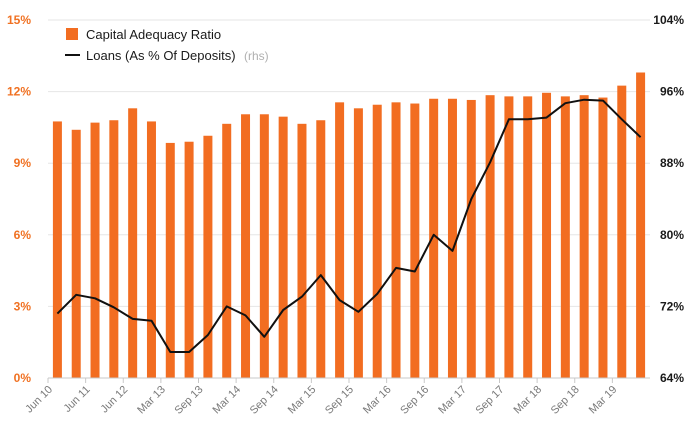  I want to click on y-right-tick-label: 88%, so click(672, 163).